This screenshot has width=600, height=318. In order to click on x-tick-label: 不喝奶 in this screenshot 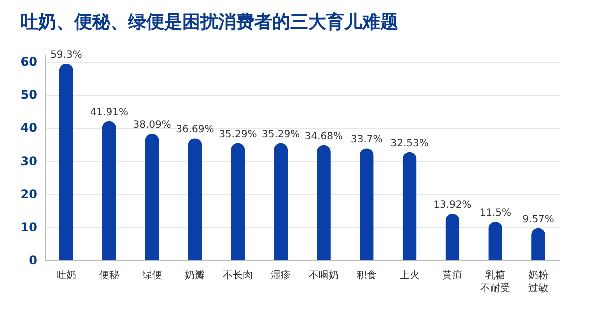, I will do `click(323, 276)`.